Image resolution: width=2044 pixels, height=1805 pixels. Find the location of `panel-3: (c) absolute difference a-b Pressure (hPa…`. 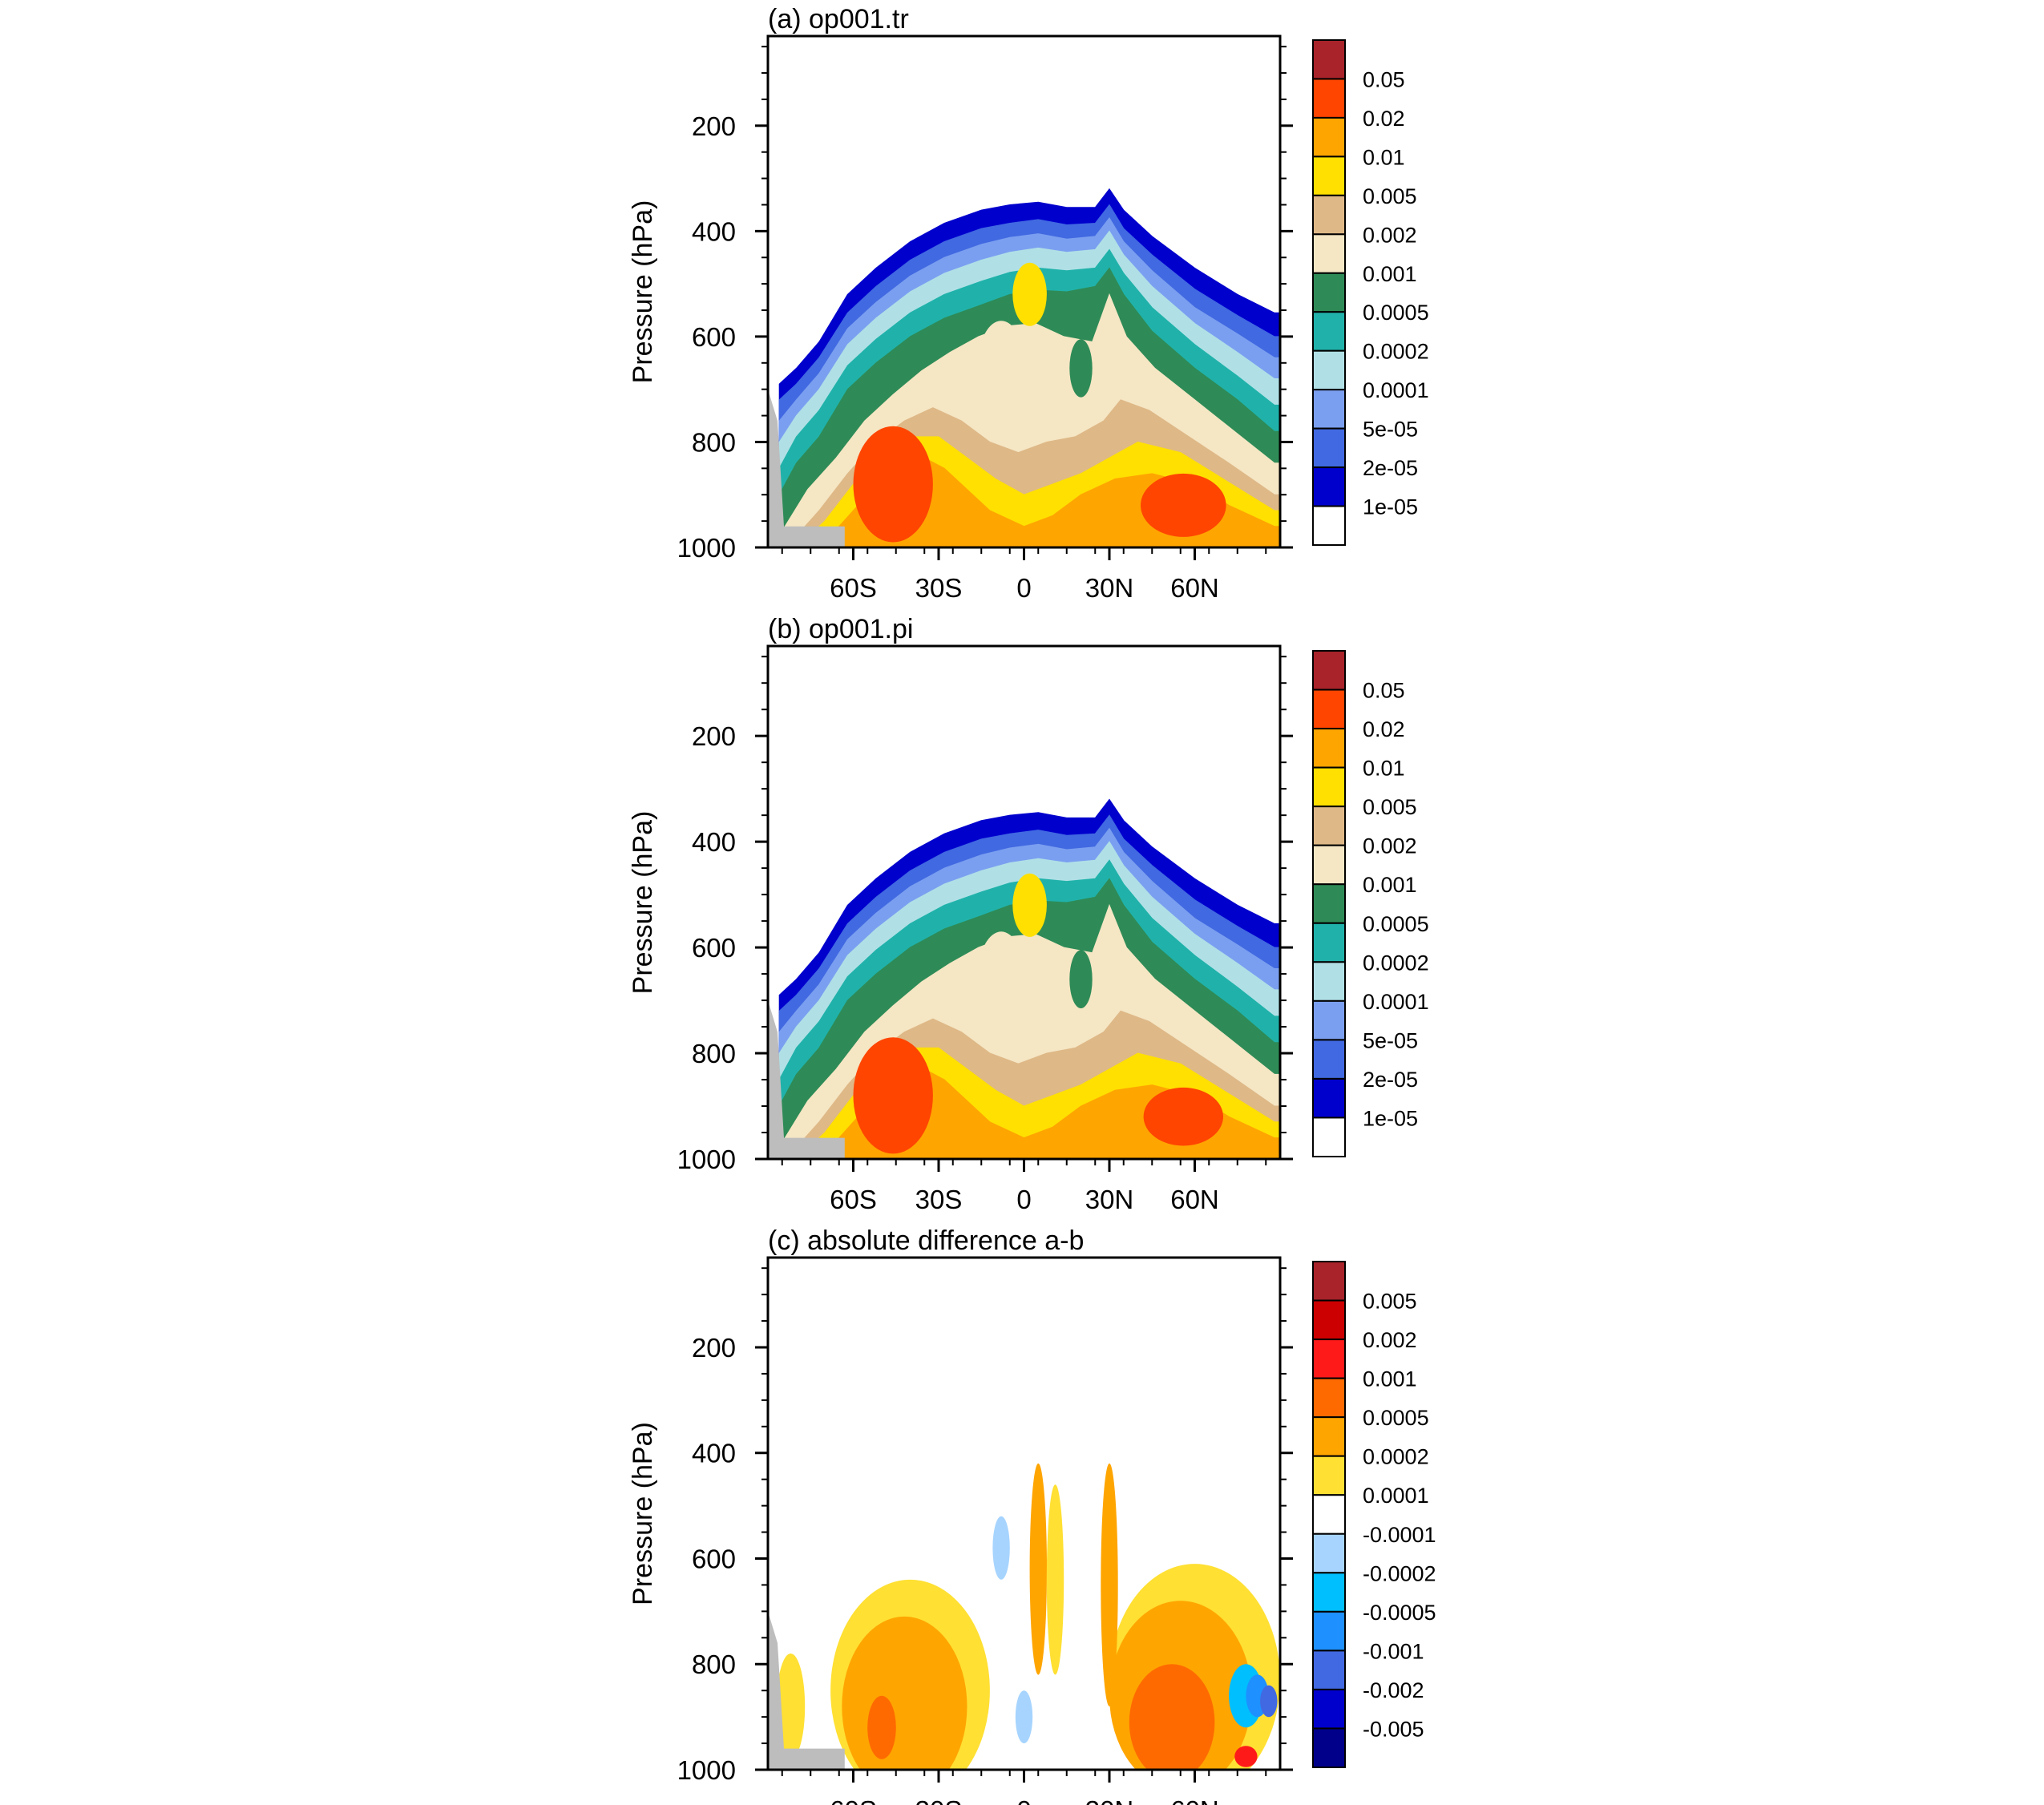

panel-3: (c) absolute difference a-b Pressure (hPa… is located at coordinates (1032, 1515).